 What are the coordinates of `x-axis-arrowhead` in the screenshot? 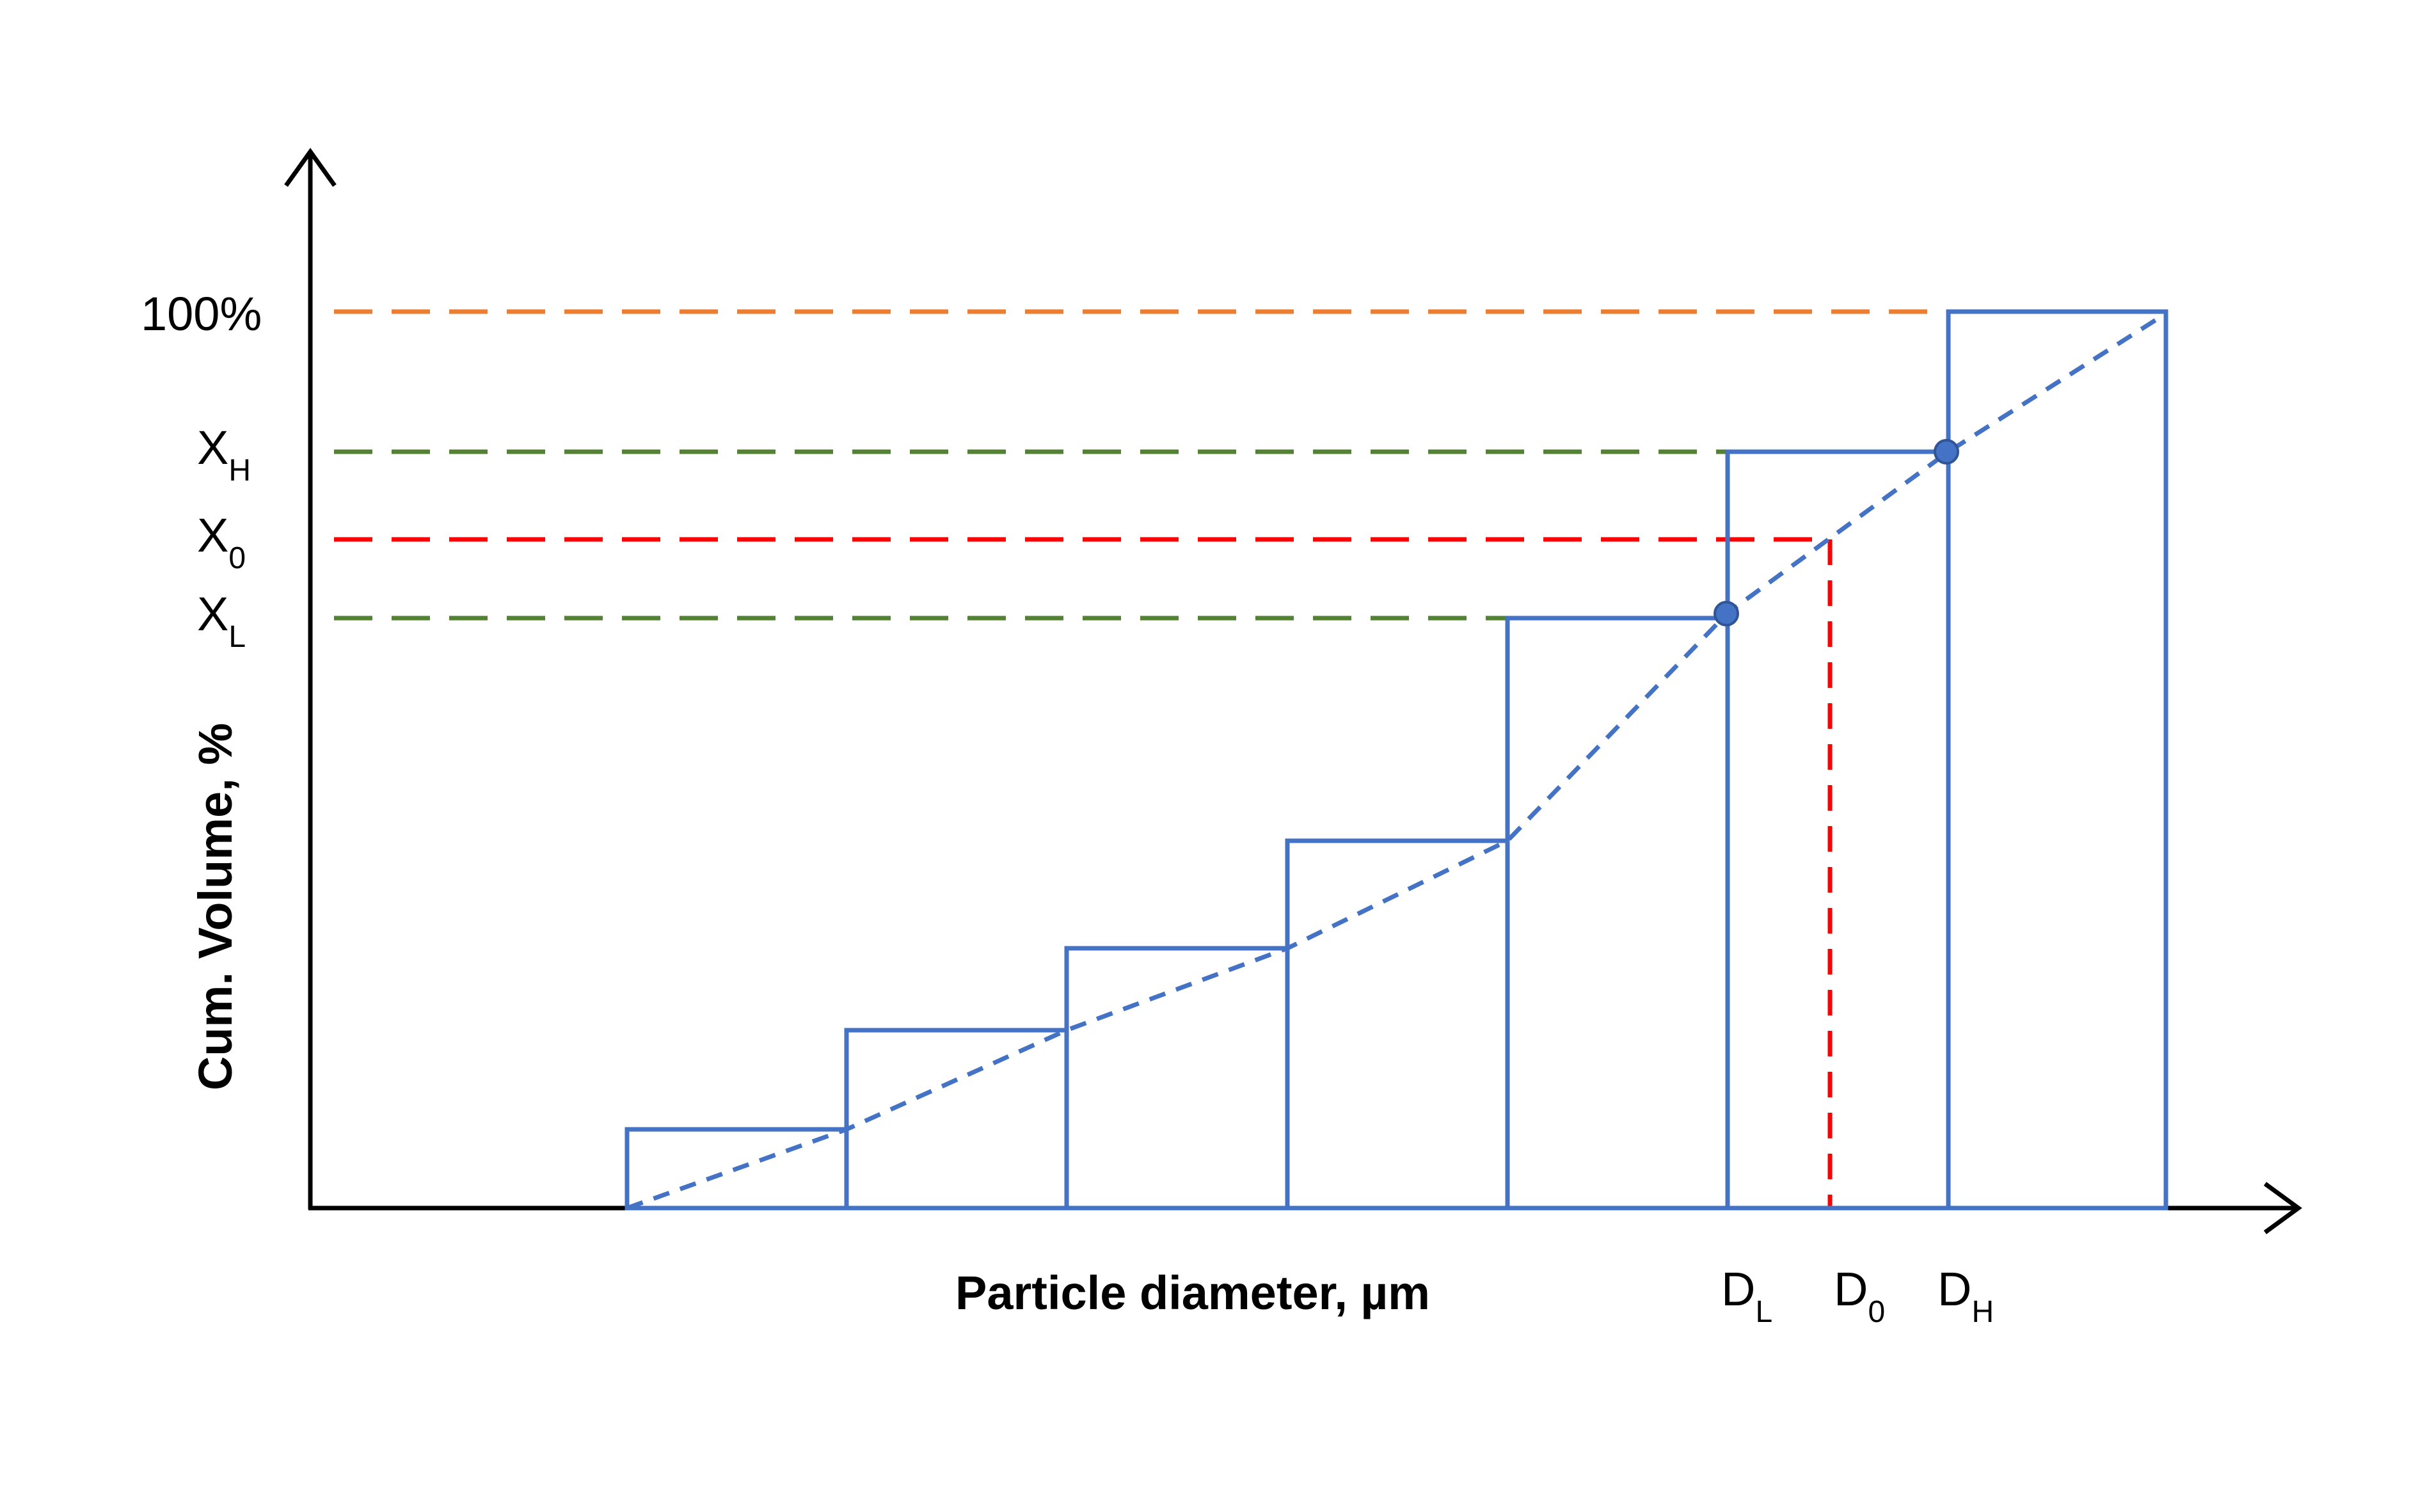 It's located at (2282, 1208).